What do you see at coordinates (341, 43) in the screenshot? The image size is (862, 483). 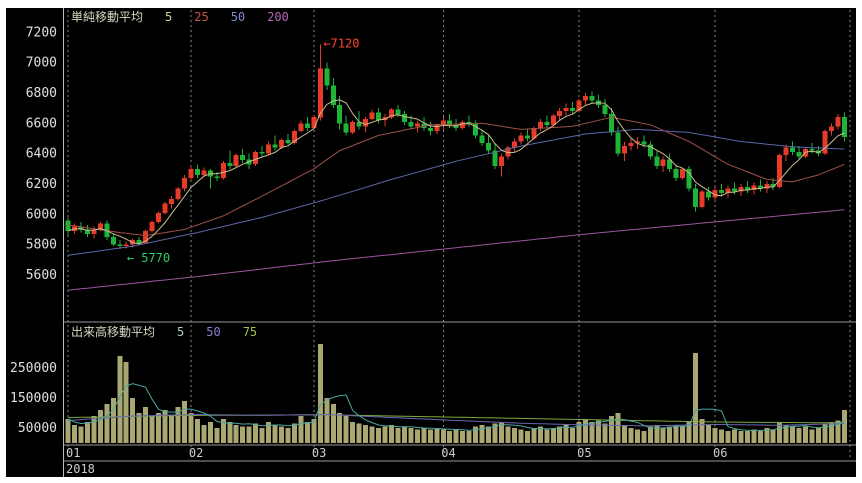 I see `svg-text: ←7120` at bounding box center [341, 43].